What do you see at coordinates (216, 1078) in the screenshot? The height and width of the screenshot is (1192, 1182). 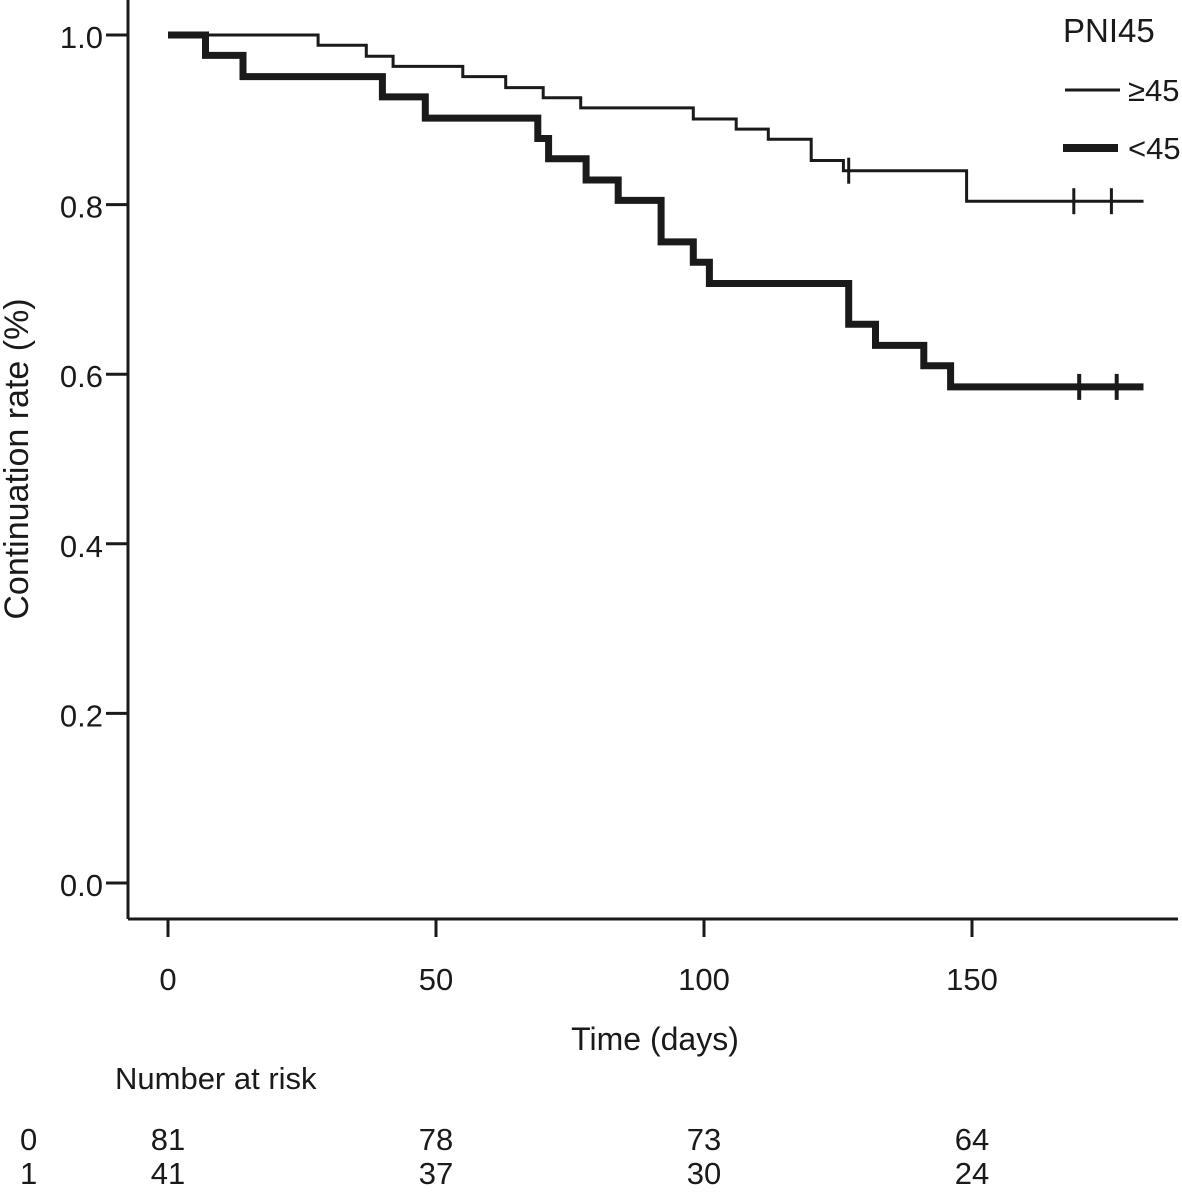 I see `risk-table-title: Number at risk` at bounding box center [216, 1078].